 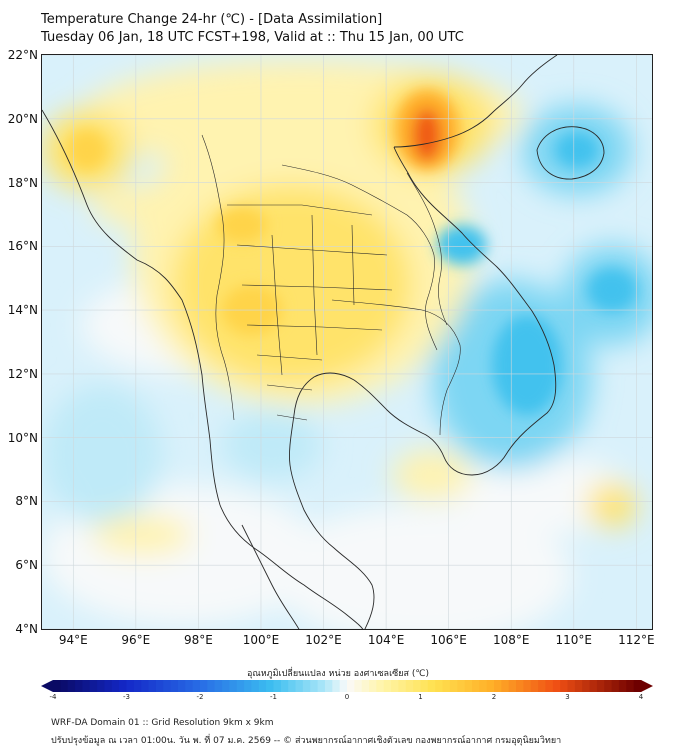 I want to click on lon-tick-label: 98°E, so click(x=198, y=640).